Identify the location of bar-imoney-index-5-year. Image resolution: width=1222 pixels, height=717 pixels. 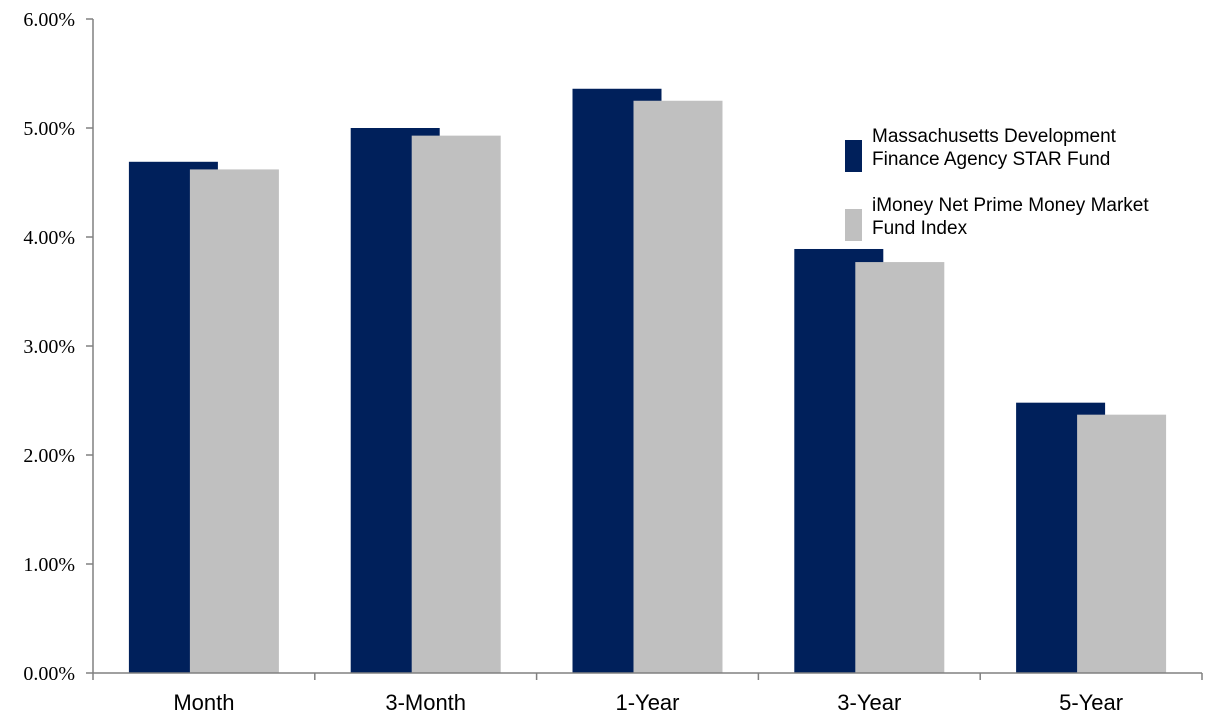
(1122, 543).